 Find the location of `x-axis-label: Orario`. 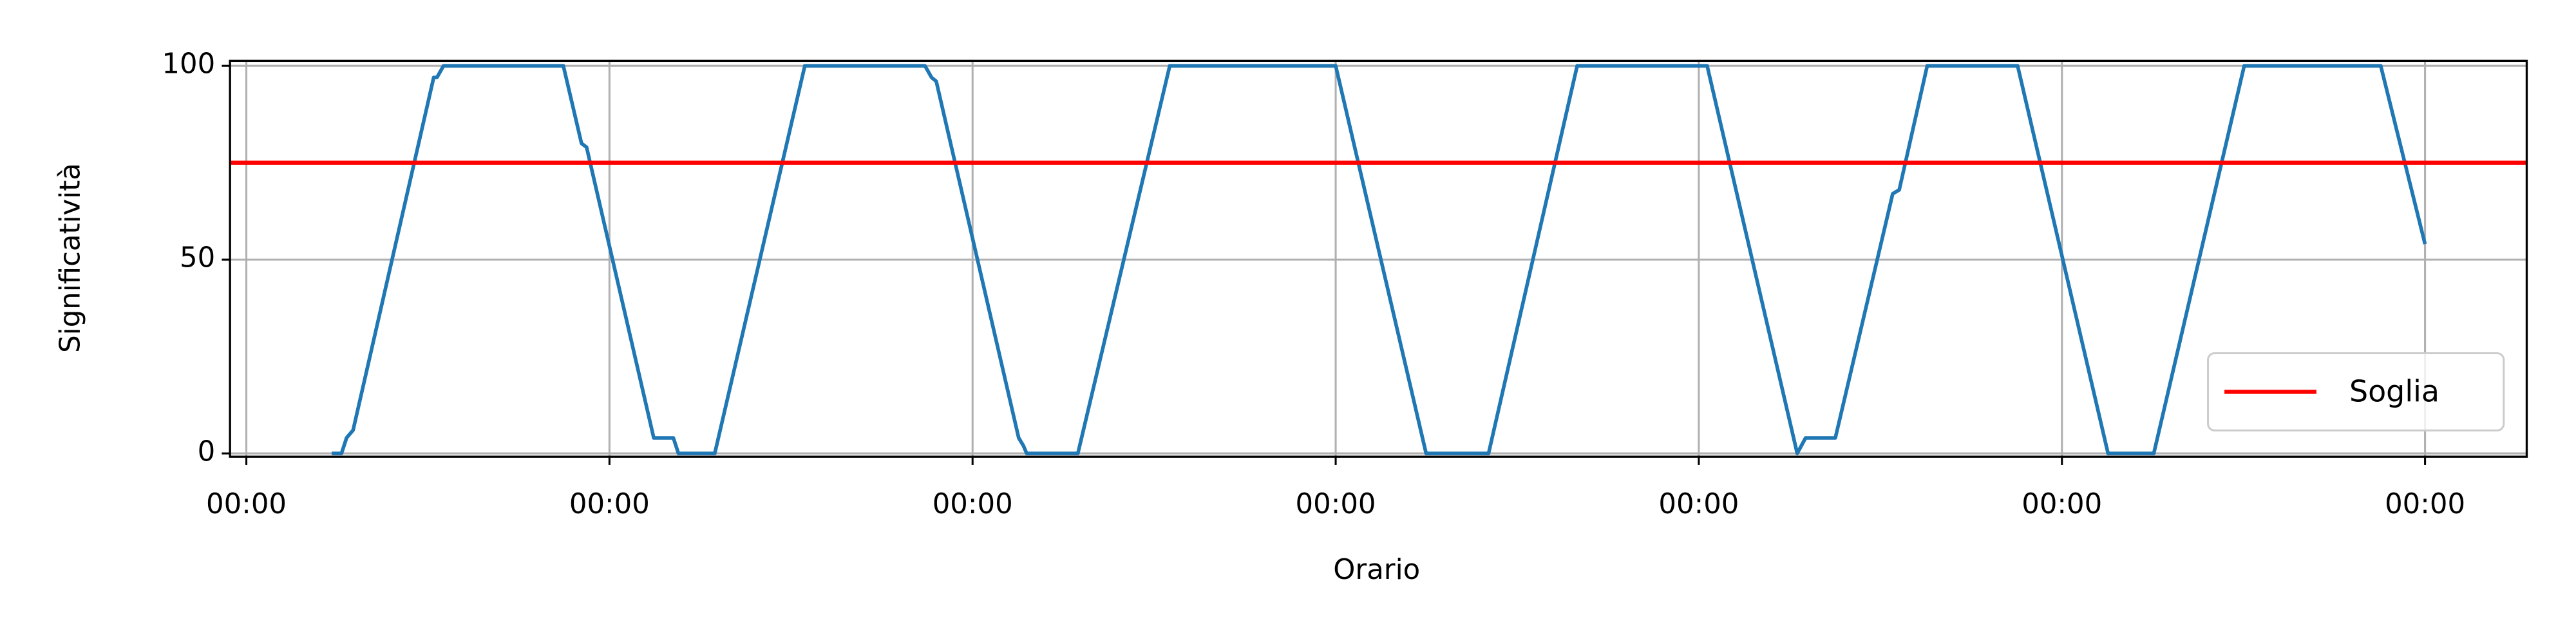

x-axis-label: Orario is located at coordinates (1376, 570).